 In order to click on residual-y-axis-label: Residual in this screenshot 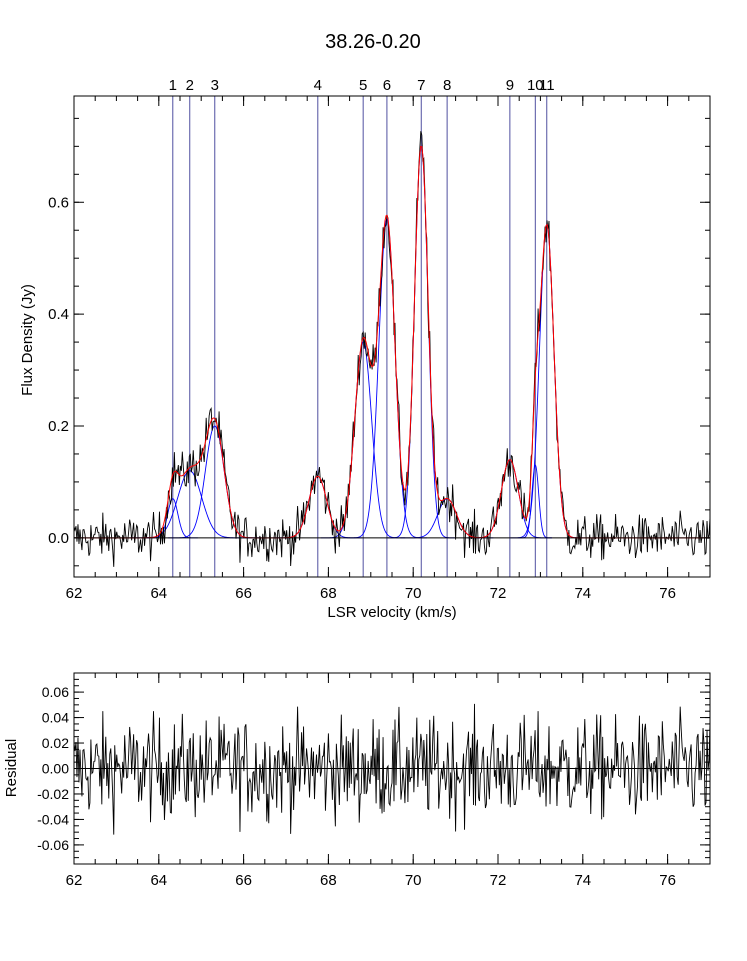, I will do `click(11, 768)`.